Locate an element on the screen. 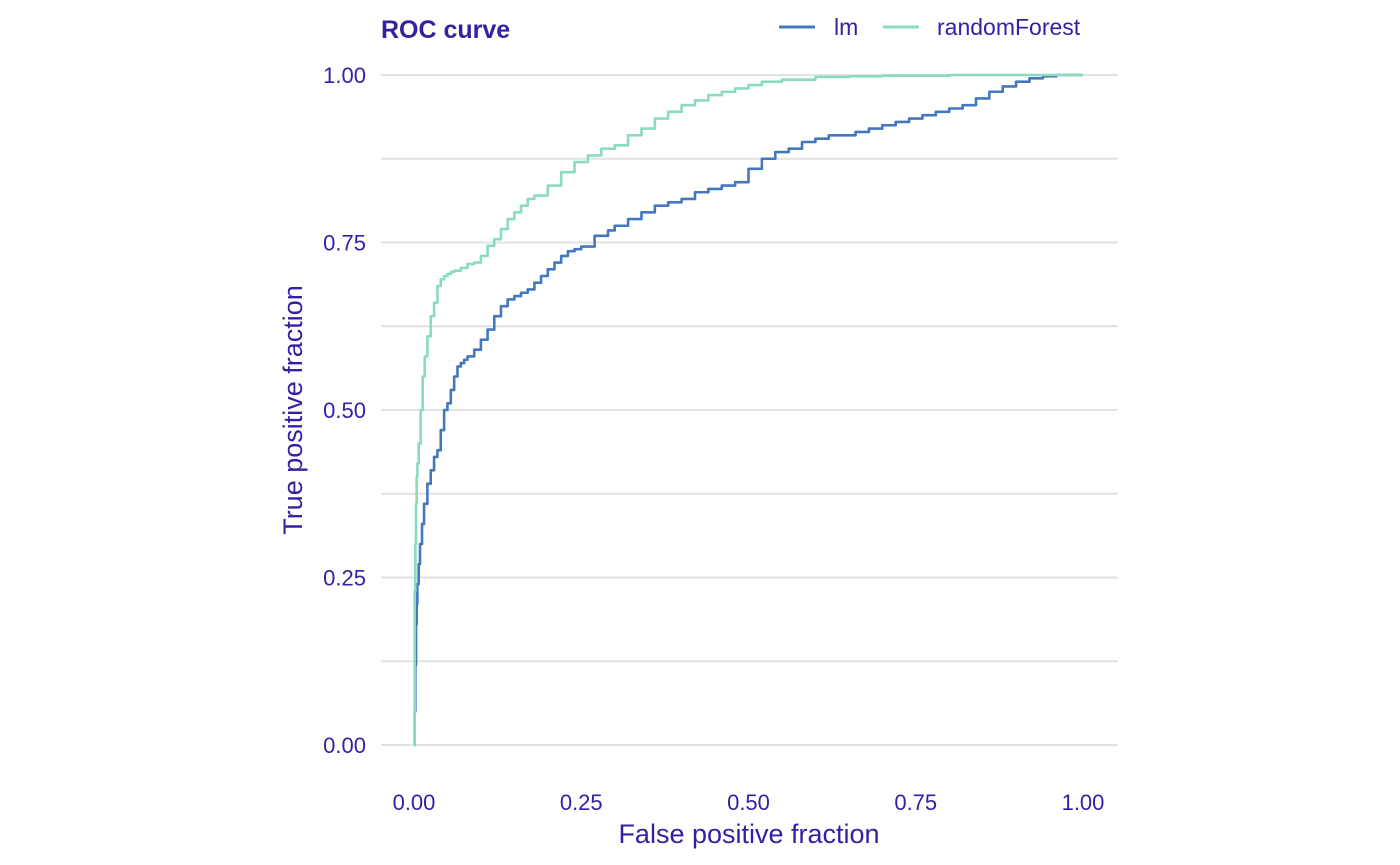 This screenshot has height=865, width=1400. x-tick-label: 1.00 is located at coordinates (1083, 802).